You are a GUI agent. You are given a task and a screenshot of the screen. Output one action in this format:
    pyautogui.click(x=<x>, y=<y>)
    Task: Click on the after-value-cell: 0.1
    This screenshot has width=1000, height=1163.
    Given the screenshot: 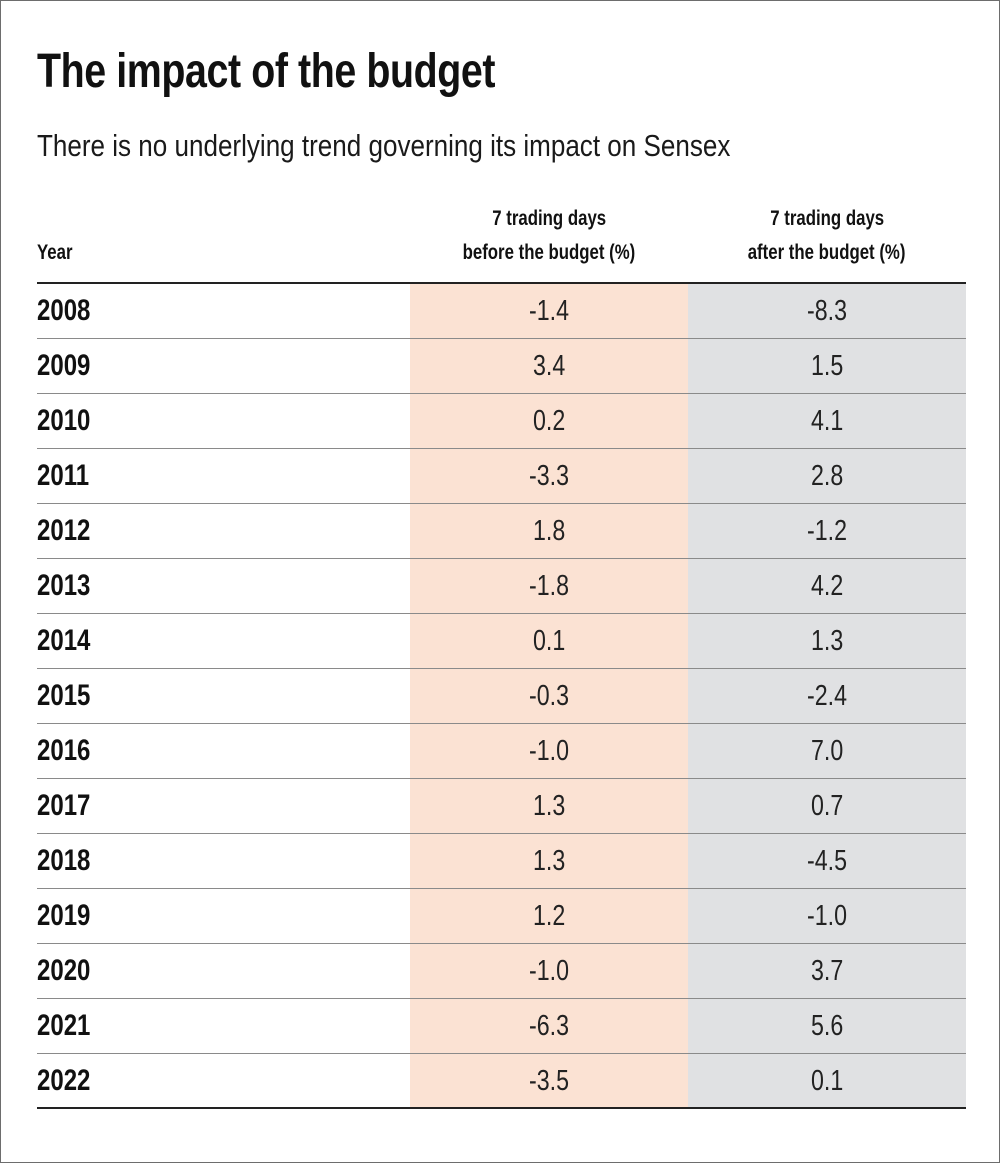 What is the action you would take?
    pyautogui.click(x=827, y=1080)
    